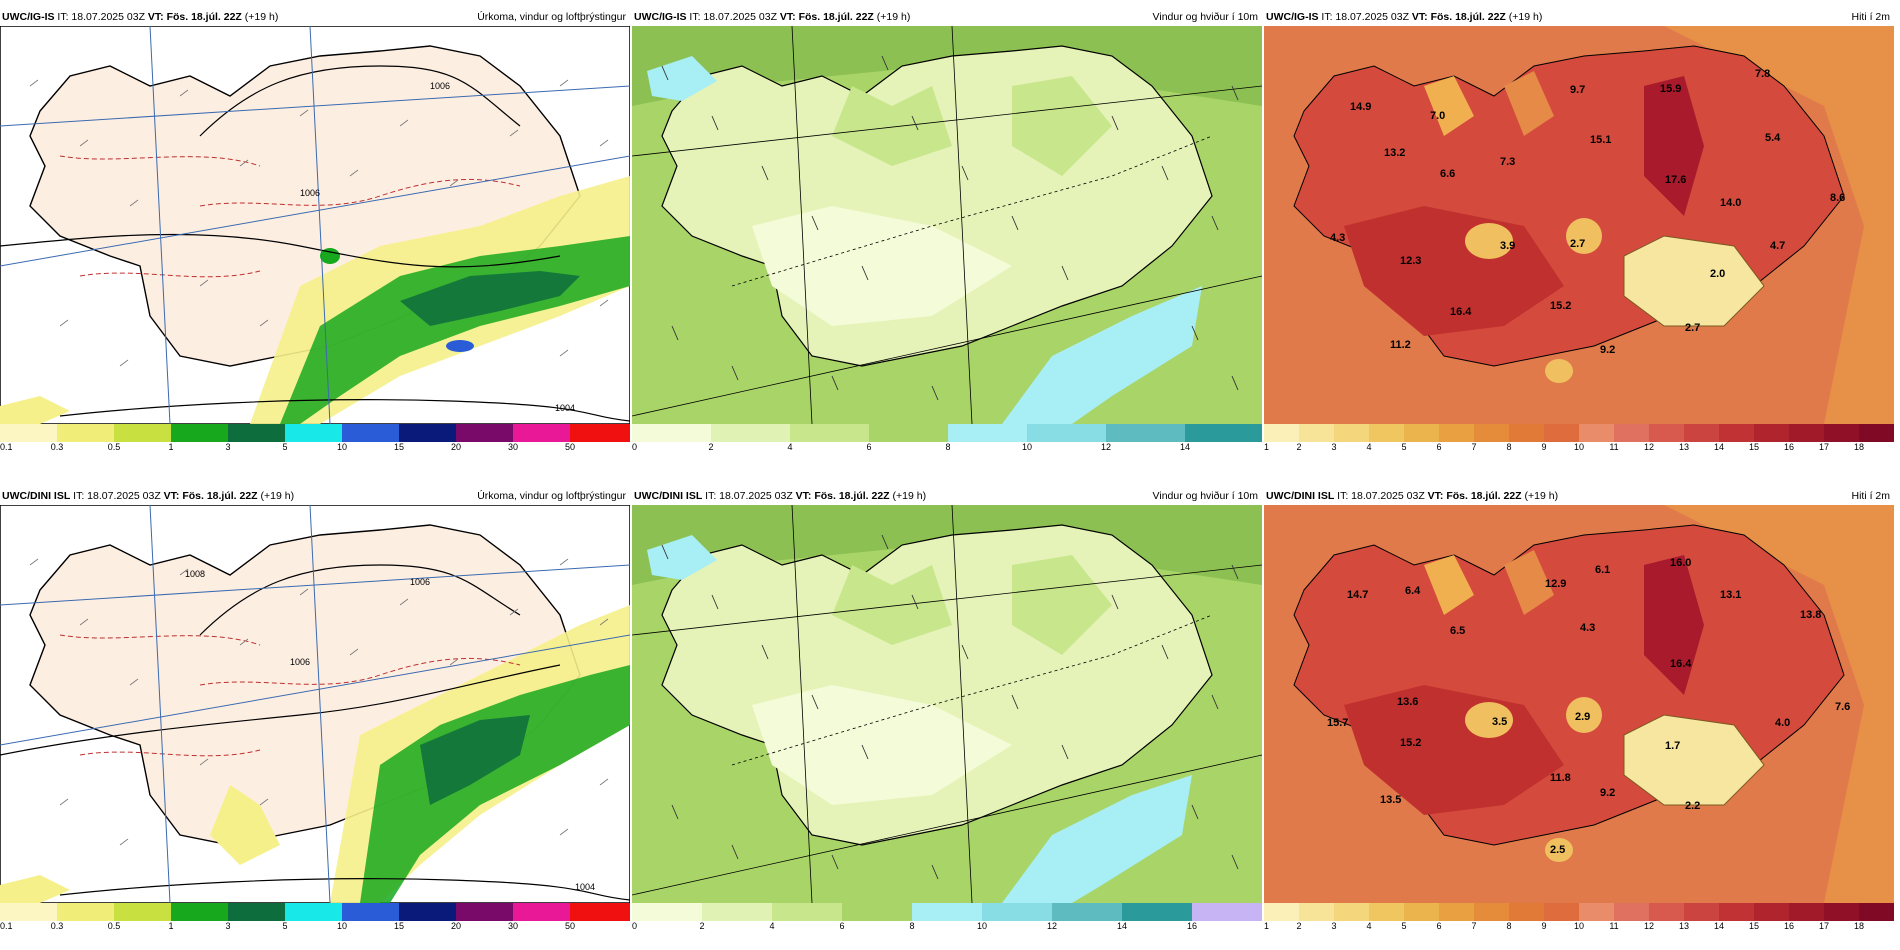 Image resolution: width=1900 pixels, height=950 pixels. I want to click on temp-label: 11.2, so click(1400, 345).